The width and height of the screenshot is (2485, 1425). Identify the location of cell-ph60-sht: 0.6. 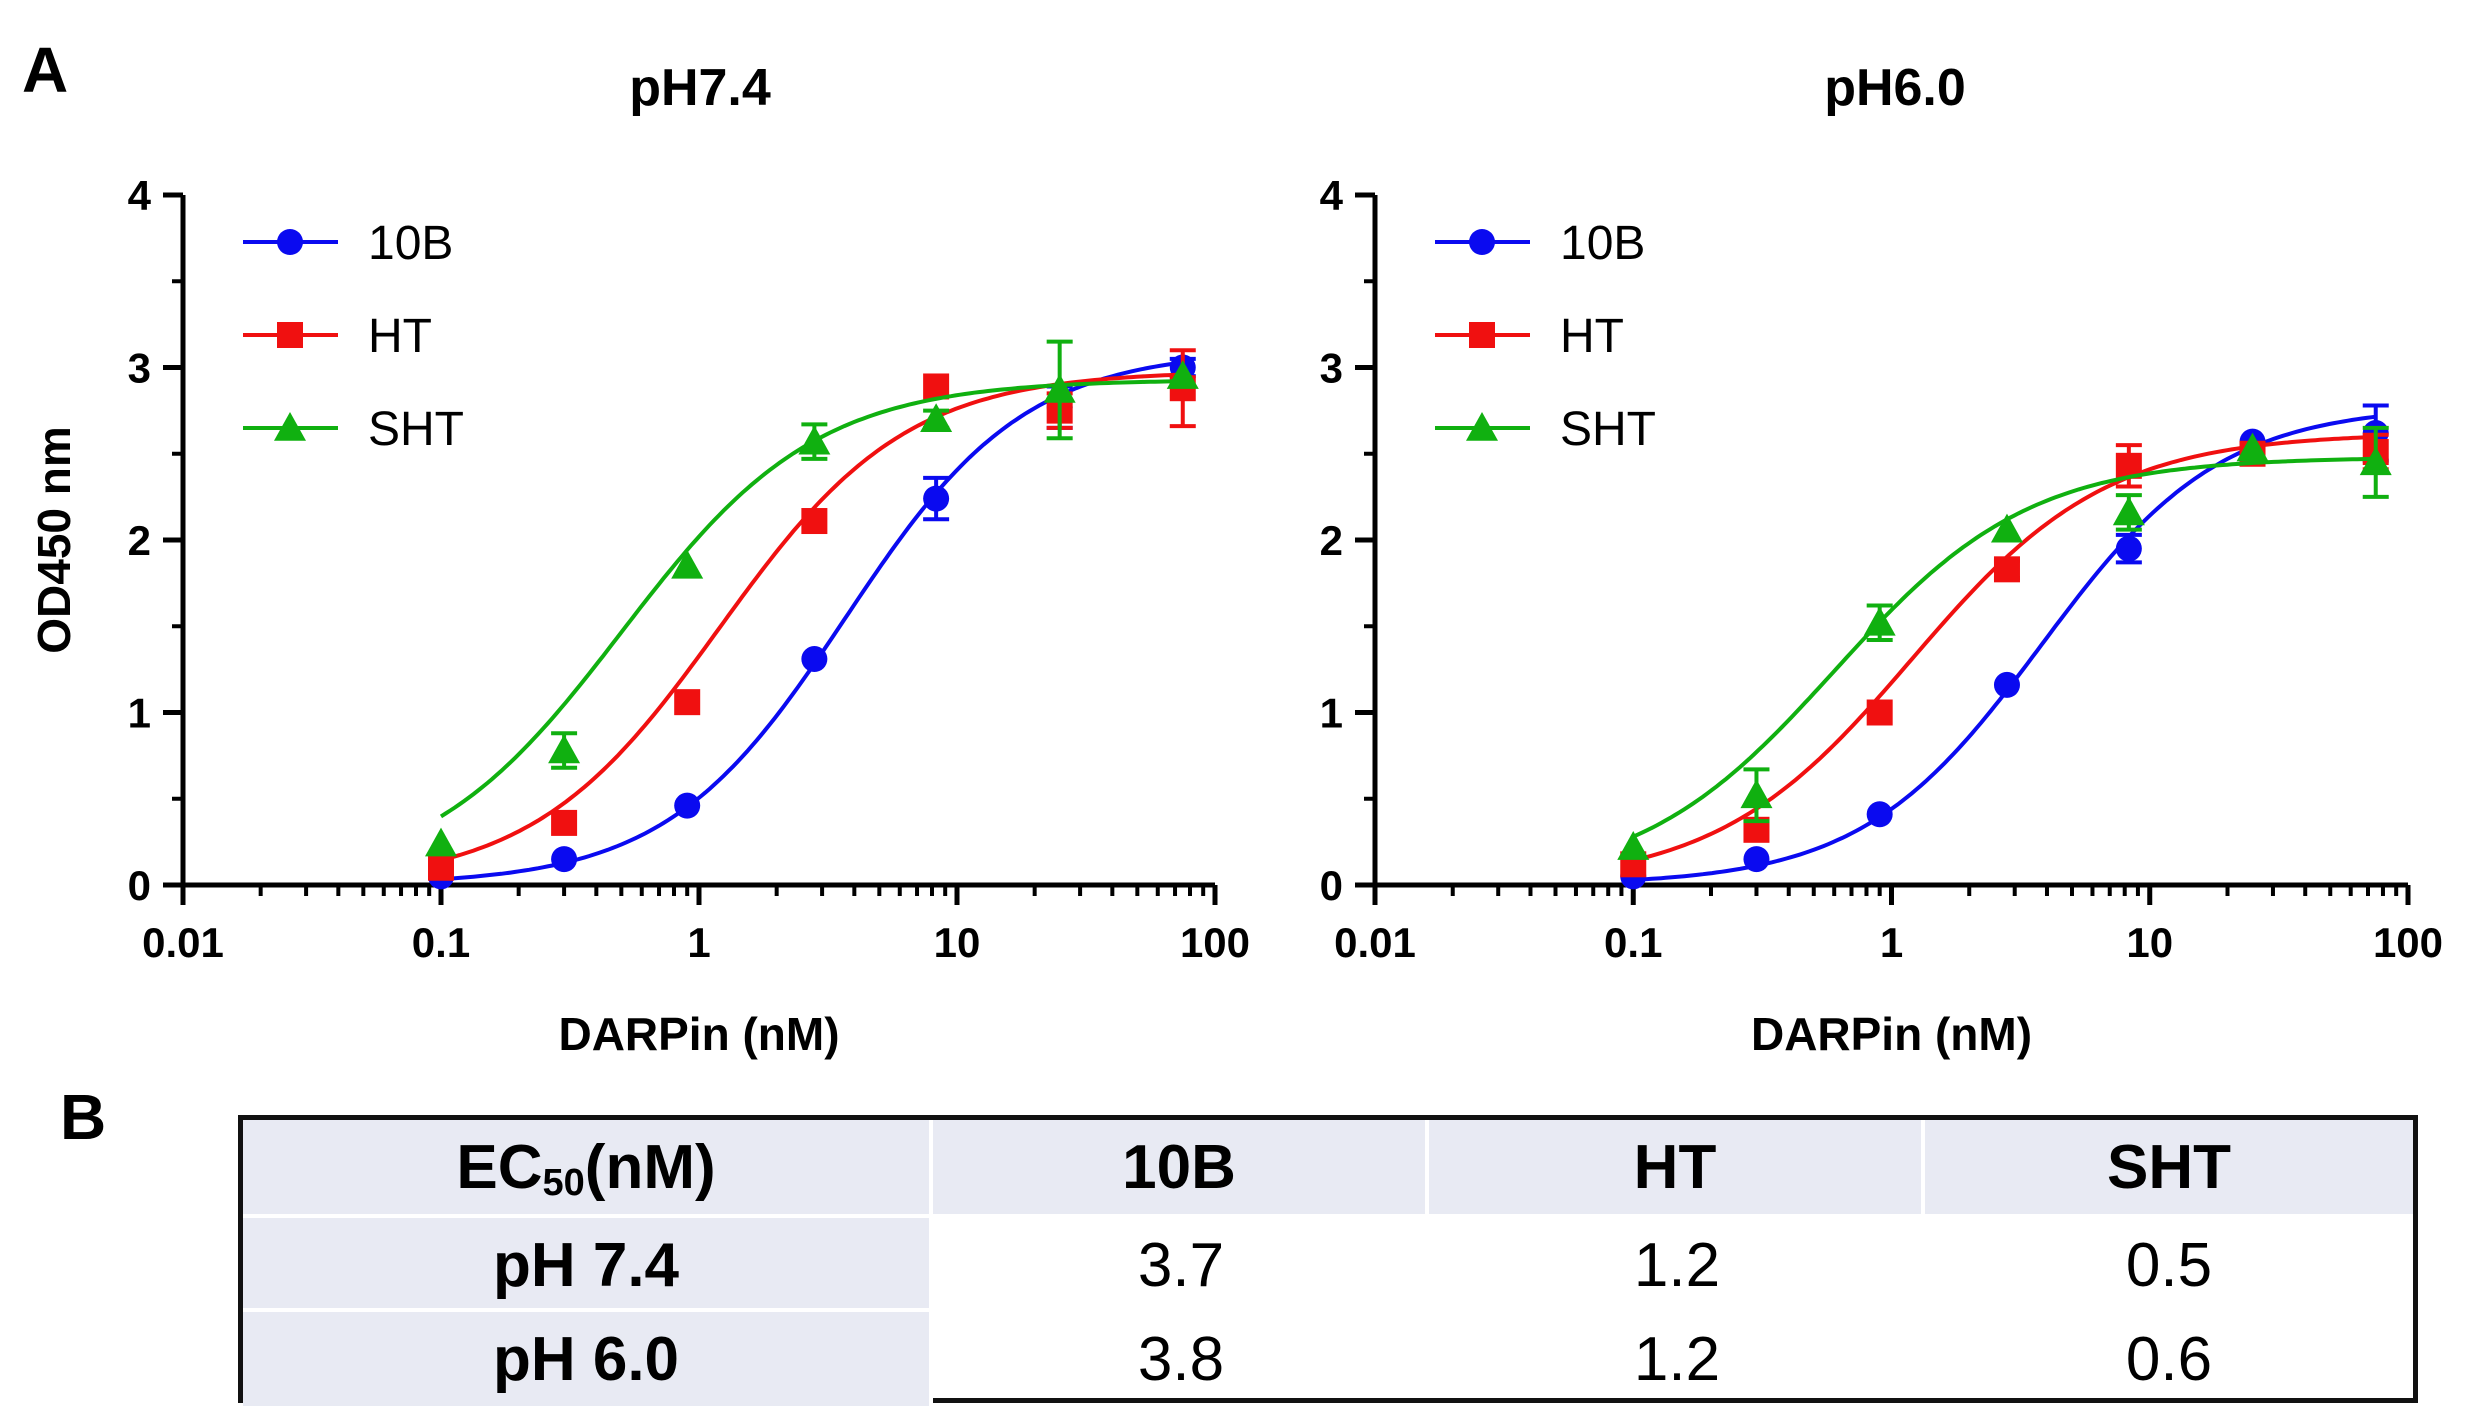
(2169, 1359).